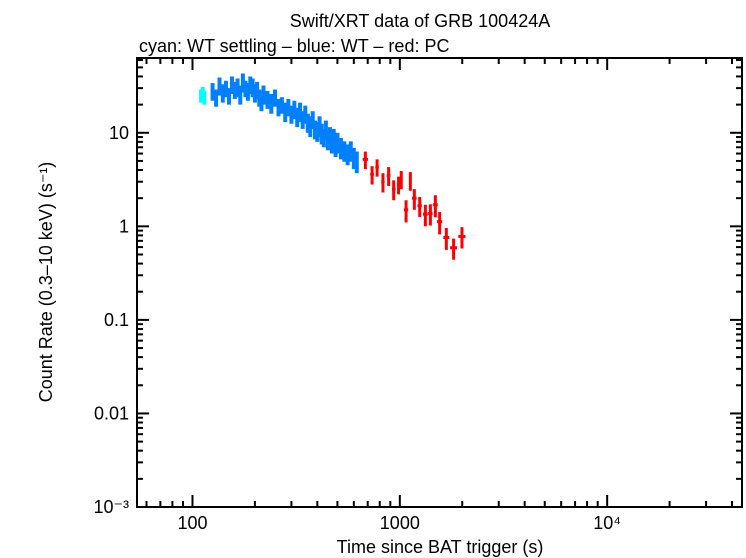 This screenshot has height=558, width=746. What do you see at coordinates (420, 21) in the screenshot?
I see `chart-title: Swift/XRT data of GRB 100424A` at bounding box center [420, 21].